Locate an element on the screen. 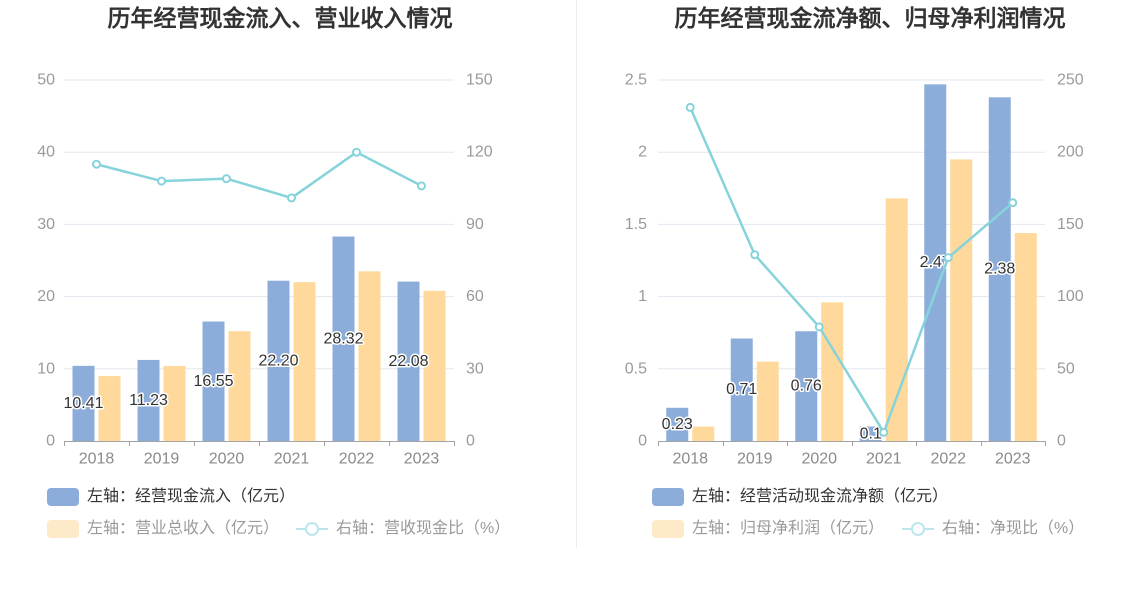 The height and width of the screenshot is (589, 1148). legend-swatch-operating-cash-inflow is located at coordinates (63, 497).